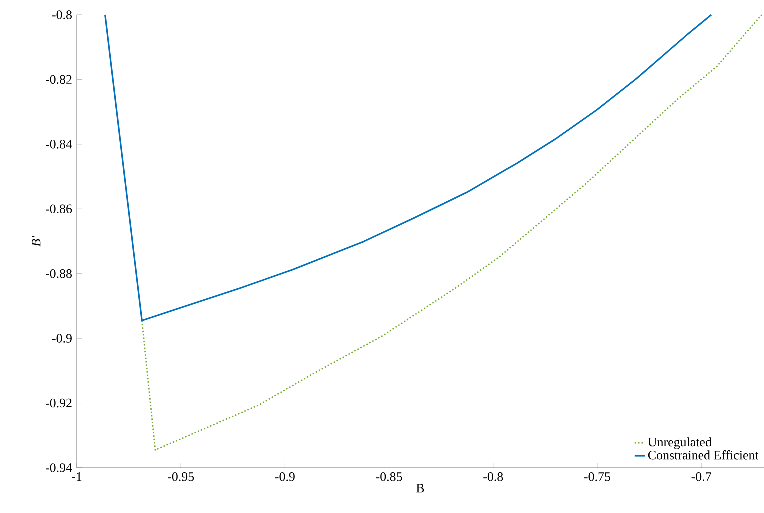 This screenshot has width=764, height=513. I want to click on y-tick-label: -0.82, so click(59, 79).